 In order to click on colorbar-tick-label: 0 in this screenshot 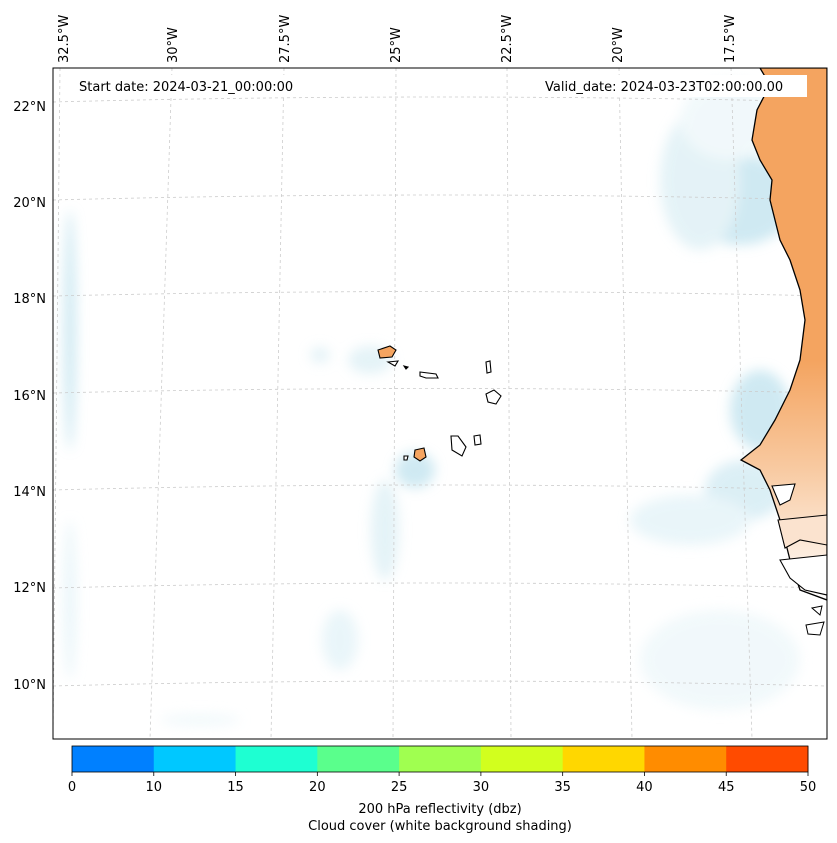, I will do `click(72, 787)`.